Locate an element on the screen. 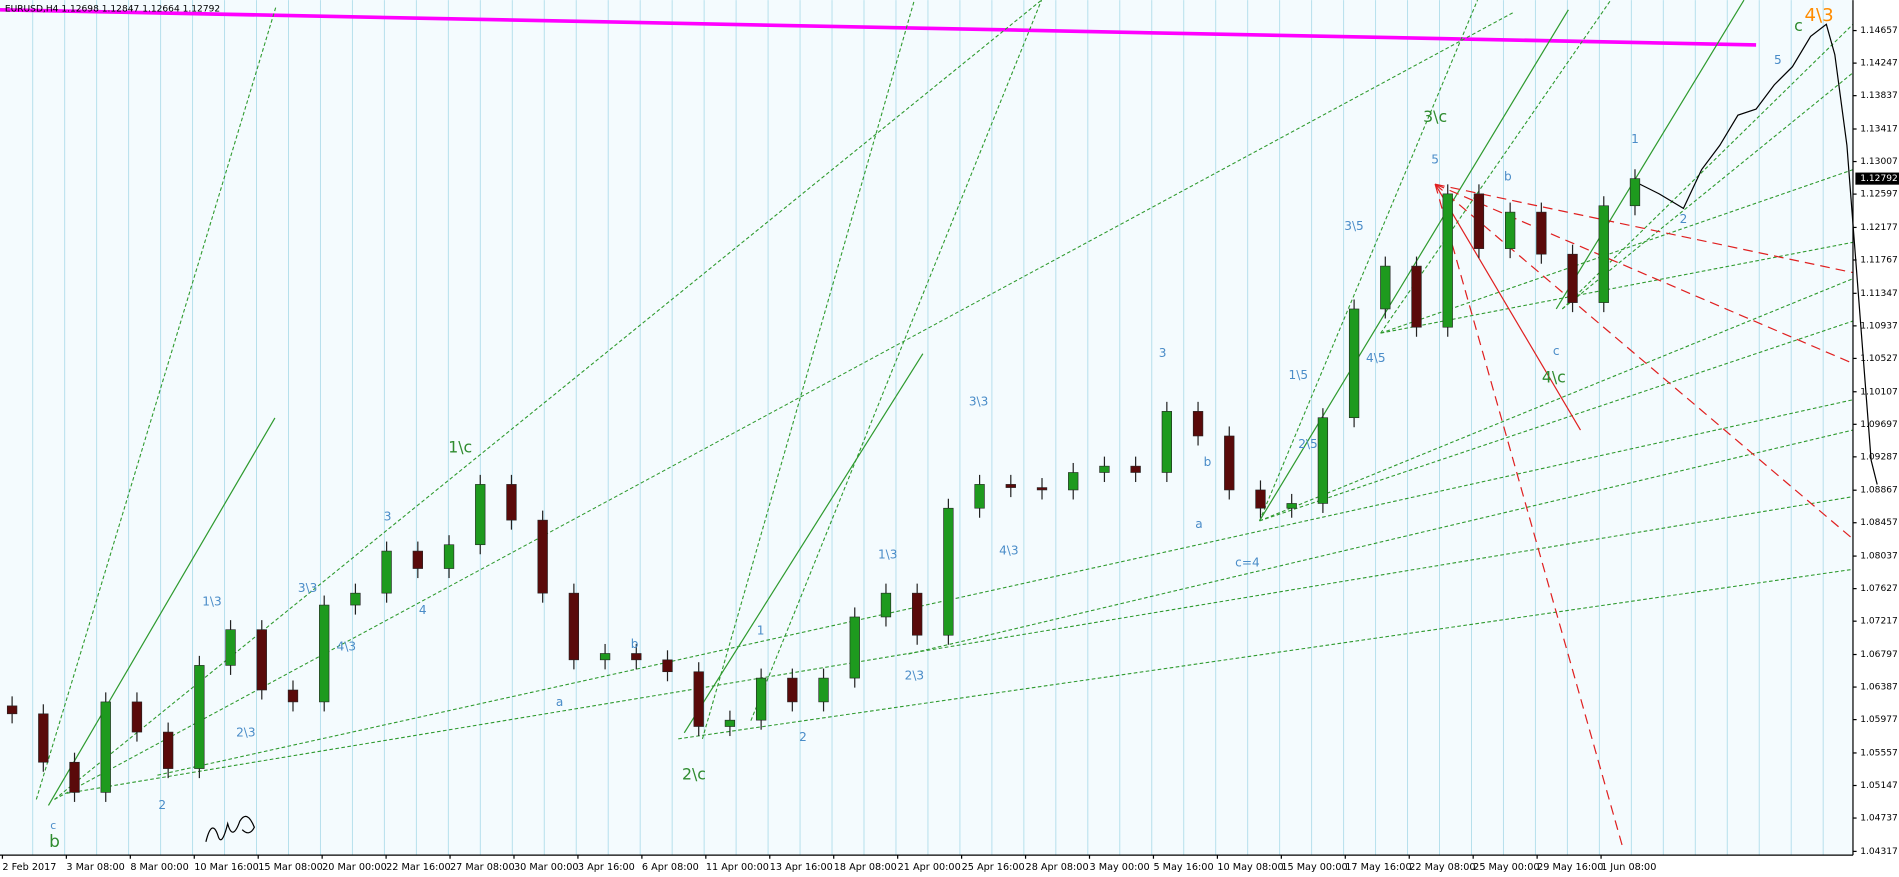 Image resolution: width=1899 pixels, height=877 pixels. x-tick-label: 3 May 00:00 is located at coordinates (1120, 867).